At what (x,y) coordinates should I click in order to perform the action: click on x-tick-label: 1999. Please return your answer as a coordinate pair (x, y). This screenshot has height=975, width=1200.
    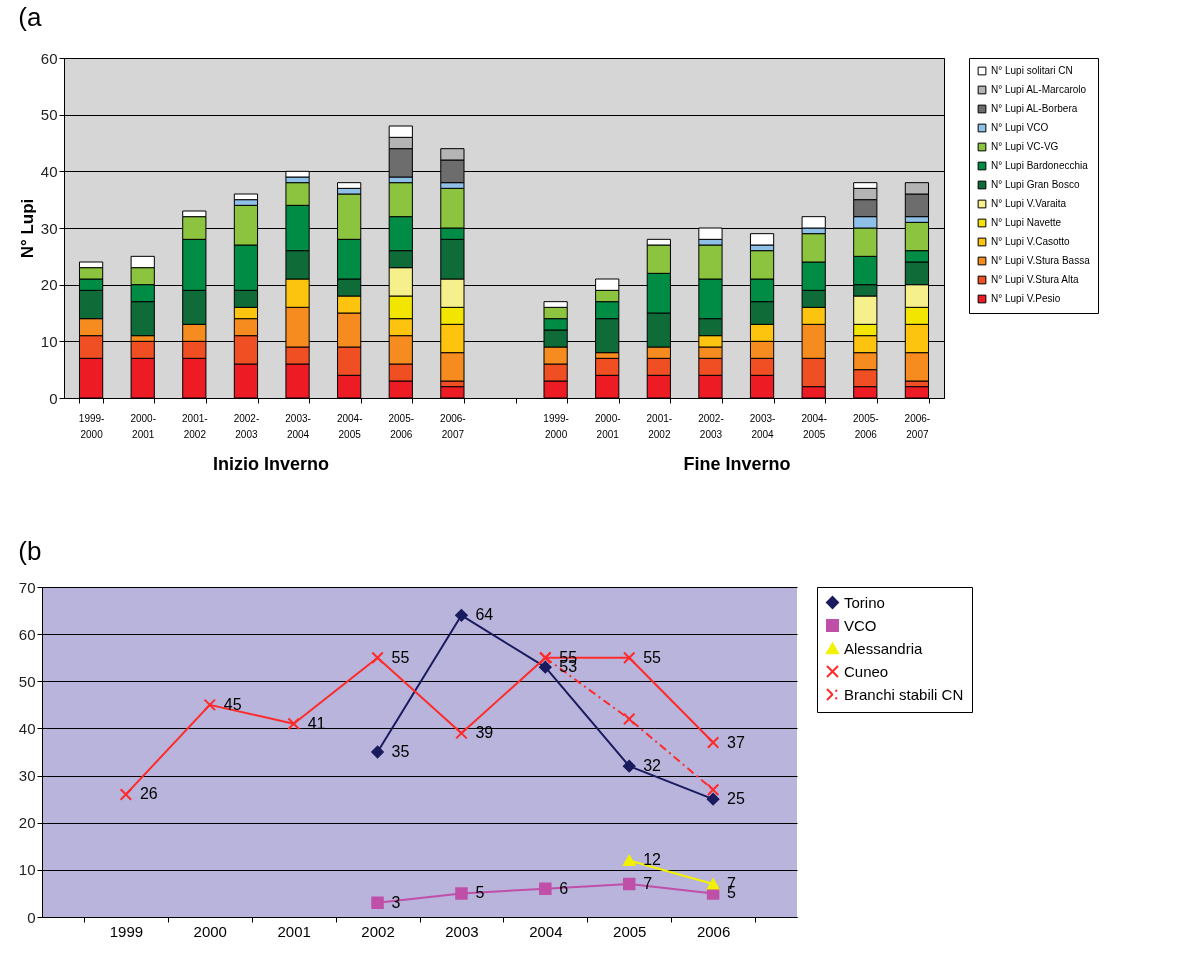
    Looking at the image, I should click on (126, 931).